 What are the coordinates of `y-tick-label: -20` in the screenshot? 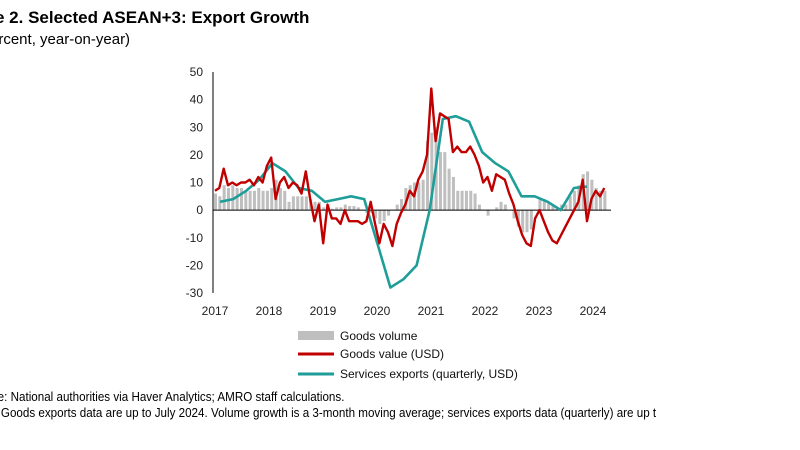 It's located at (195, 265).